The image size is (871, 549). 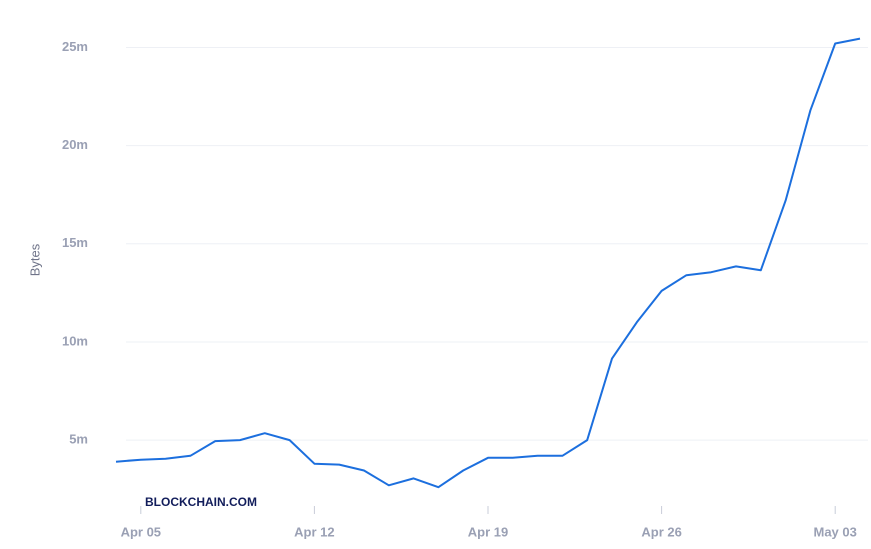 I want to click on y-tick-label: 15m, so click(x=75, y=242).